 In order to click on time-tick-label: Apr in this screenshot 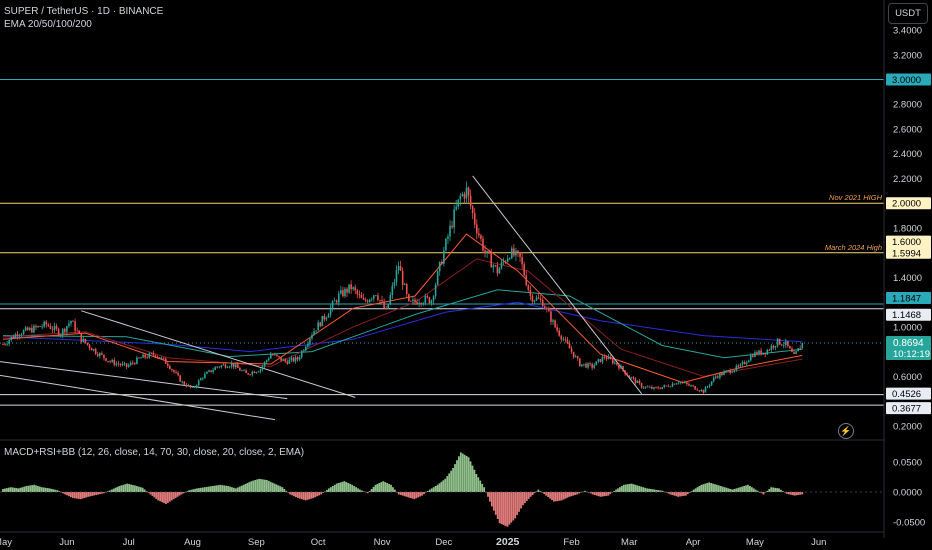, I will do `click(693, 542)`.